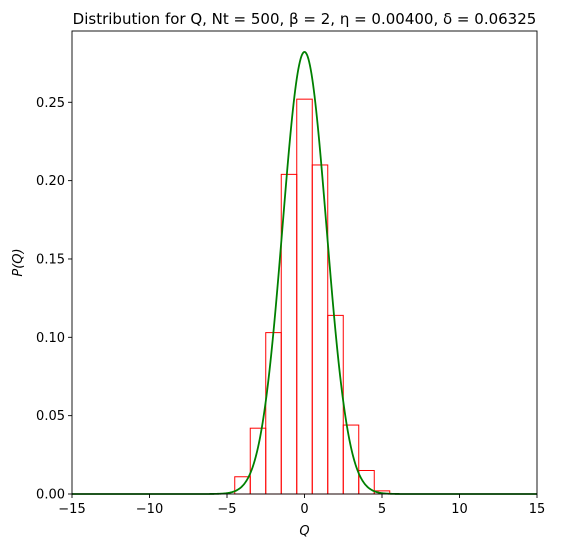  Describe the element at coordinates (50, 338) in the screenshot. I see `y-tick-label: 0.10` at that location.